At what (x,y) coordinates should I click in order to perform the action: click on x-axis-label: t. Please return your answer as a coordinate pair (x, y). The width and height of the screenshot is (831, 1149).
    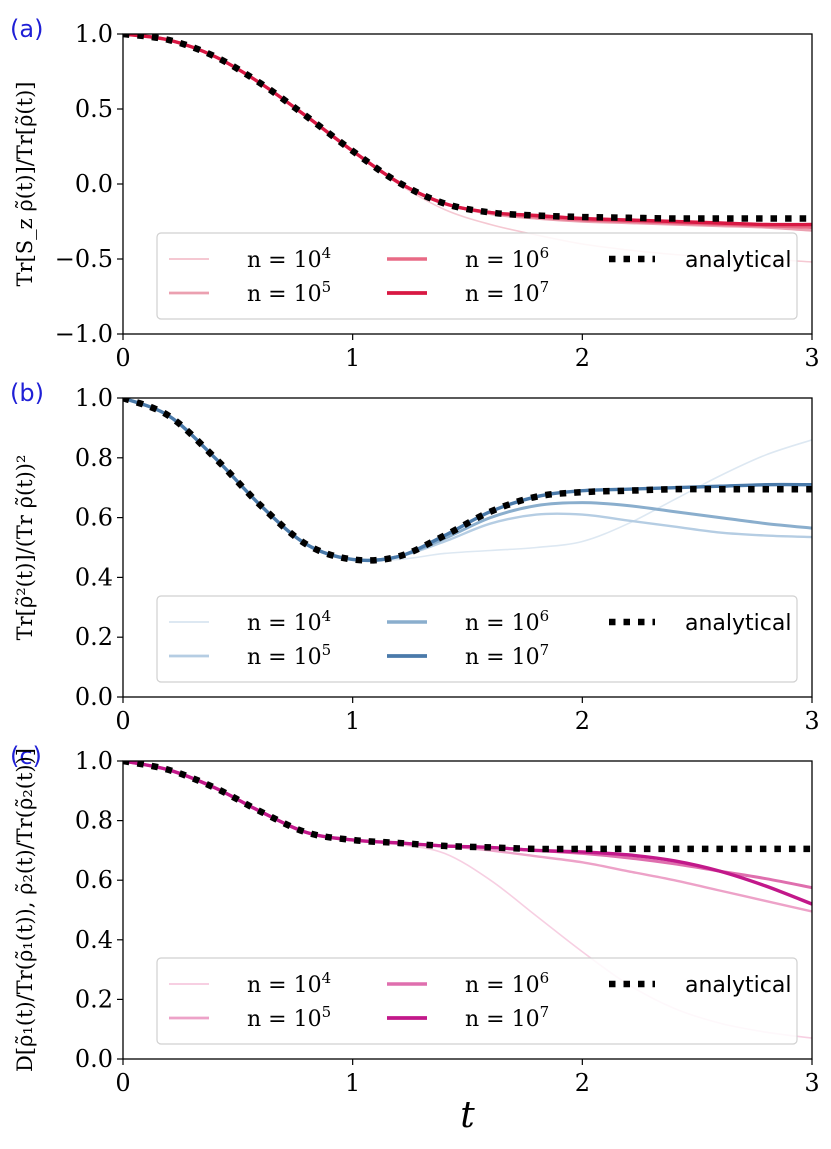
    Looking at the image, I should click on (467, 1115).